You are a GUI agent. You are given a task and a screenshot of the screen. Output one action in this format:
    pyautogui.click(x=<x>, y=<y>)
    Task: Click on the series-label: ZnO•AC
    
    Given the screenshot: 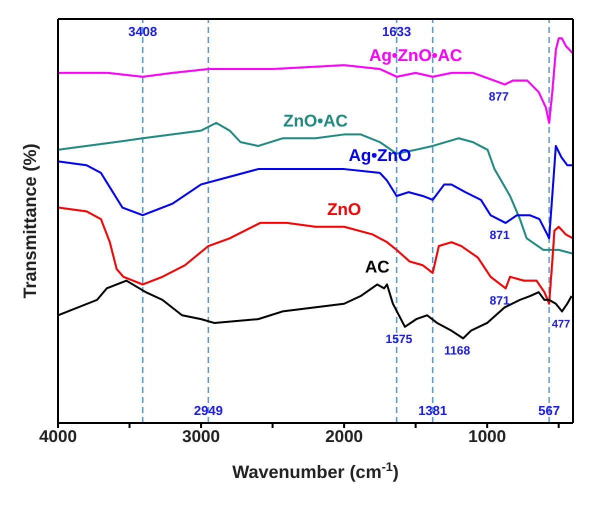 What is the action you would take?
    pyautogui.click(x=315, y=120)
    